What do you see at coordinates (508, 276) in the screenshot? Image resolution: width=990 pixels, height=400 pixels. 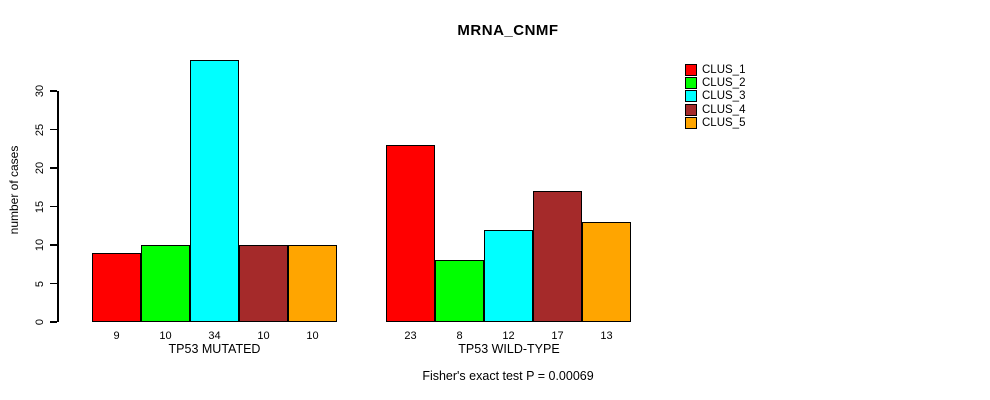 I see `bar-clus_3-tp53-wild-type` at bounding box center [508, 276].